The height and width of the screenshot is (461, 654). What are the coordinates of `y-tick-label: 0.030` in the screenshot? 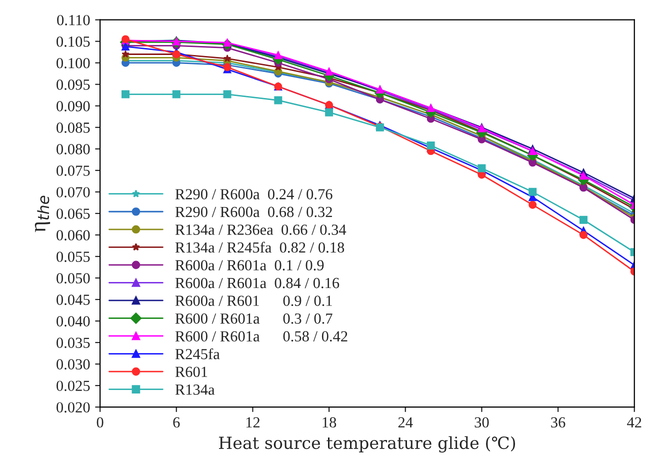 It's located at (73, 364).